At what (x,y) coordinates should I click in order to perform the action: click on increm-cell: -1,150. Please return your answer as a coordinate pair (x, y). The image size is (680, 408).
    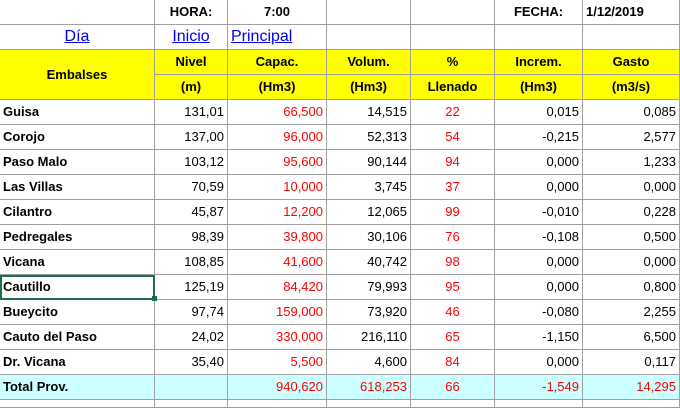
    Looking at the image, I should click on (539, 337).